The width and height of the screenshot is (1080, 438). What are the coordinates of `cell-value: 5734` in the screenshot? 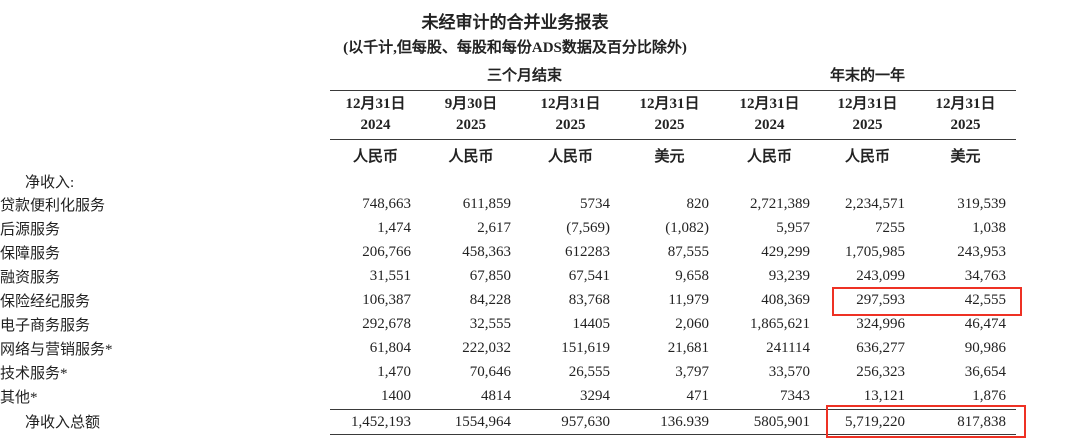 It's located at (595, 203).